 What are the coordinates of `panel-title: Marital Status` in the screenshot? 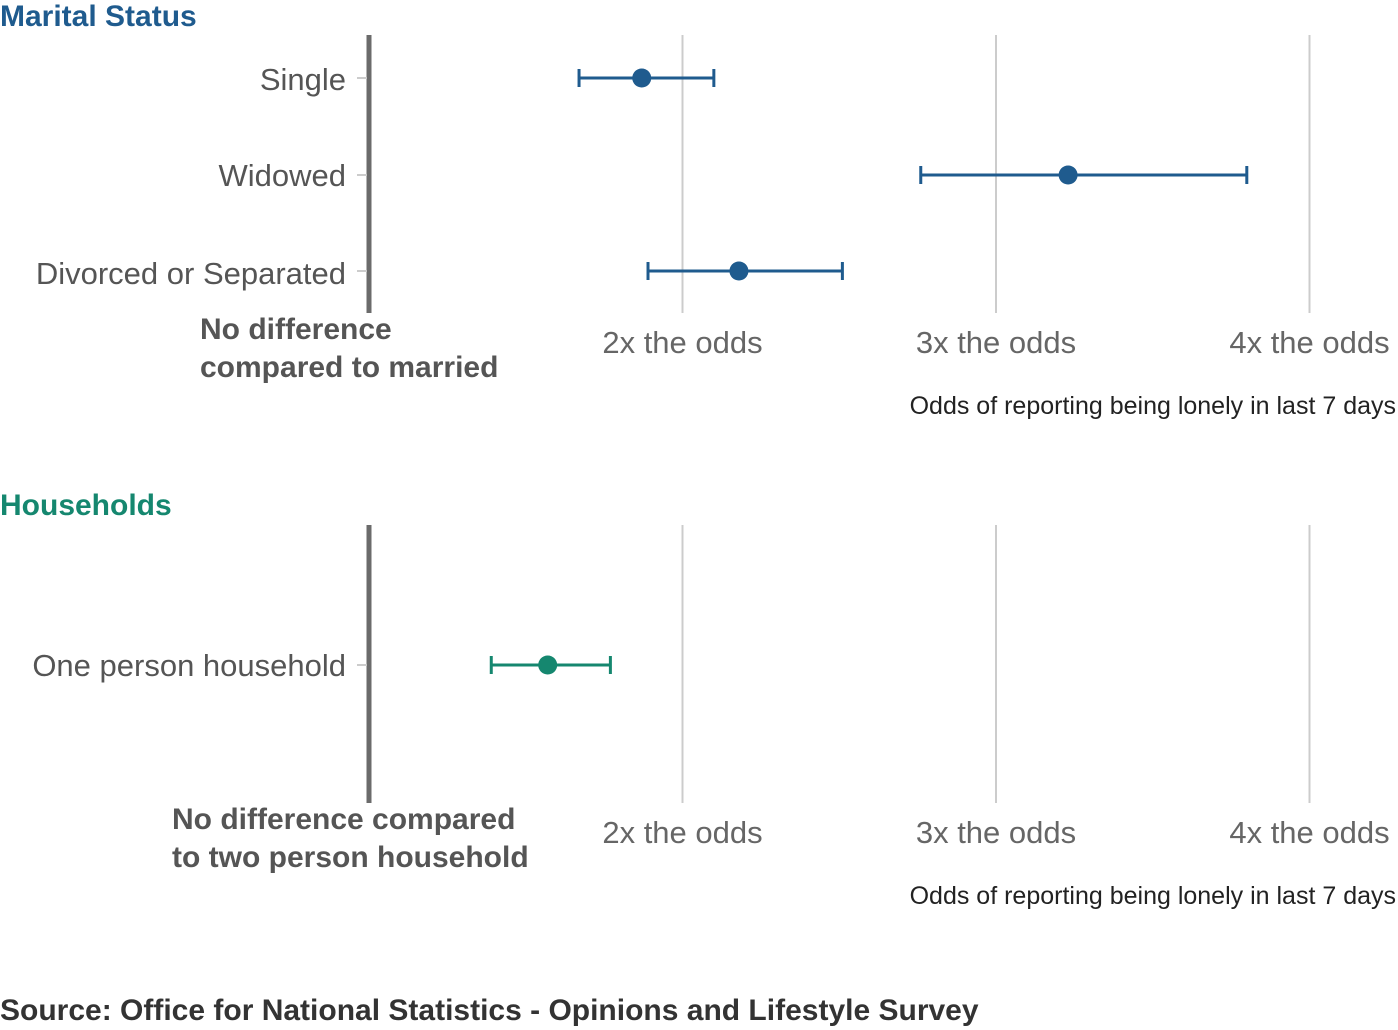 It's located at (98, 16).